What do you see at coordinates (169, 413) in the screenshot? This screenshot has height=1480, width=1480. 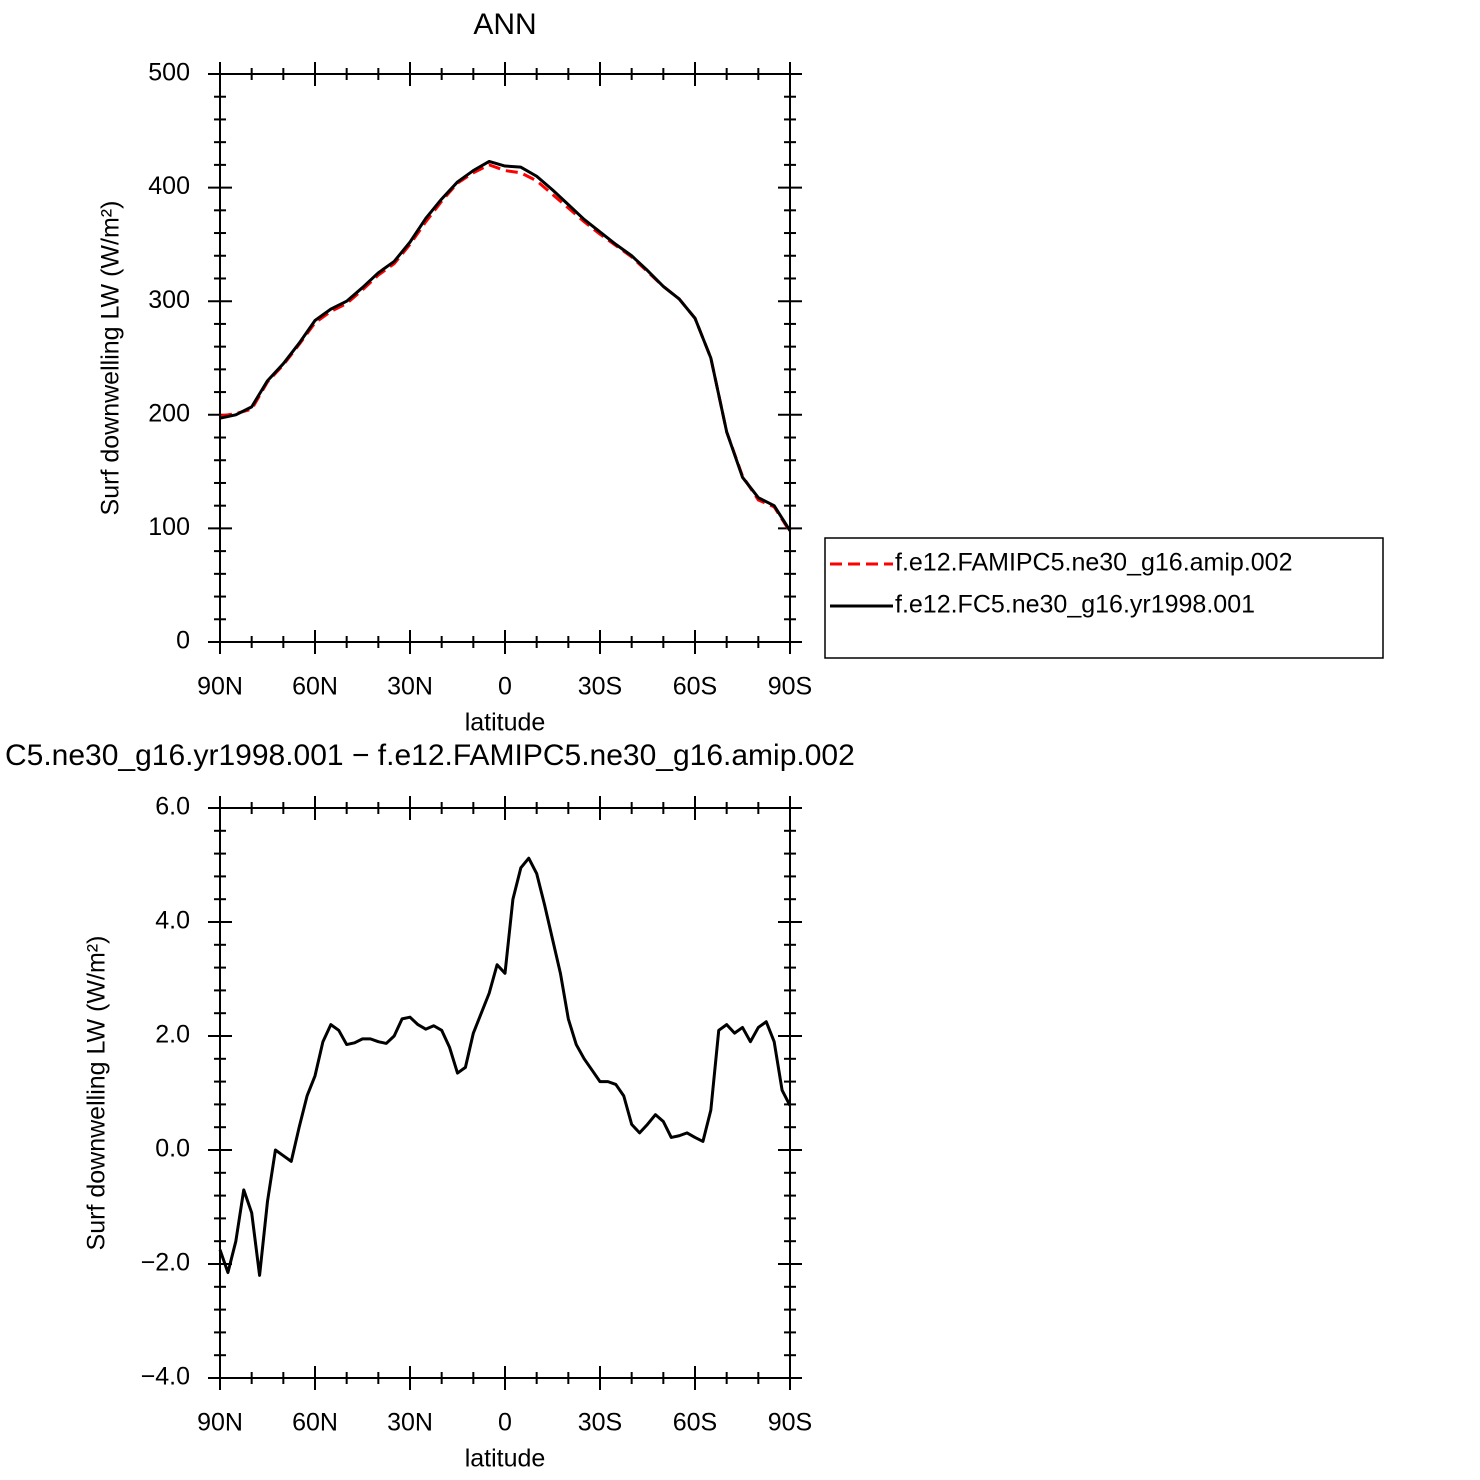 I see `y-tick-label: 200` at bounding box center [169, 413].